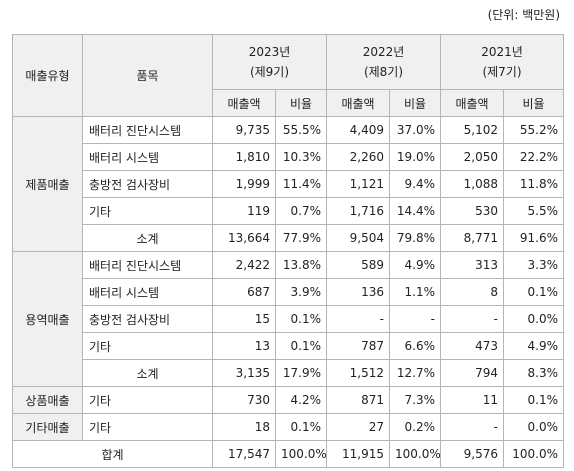 The image size is (574, 471). What do you see at coordinates (244, 157) in the screenshot?
I see `sales-cell: 1,810` at bounding box center [244, 157].